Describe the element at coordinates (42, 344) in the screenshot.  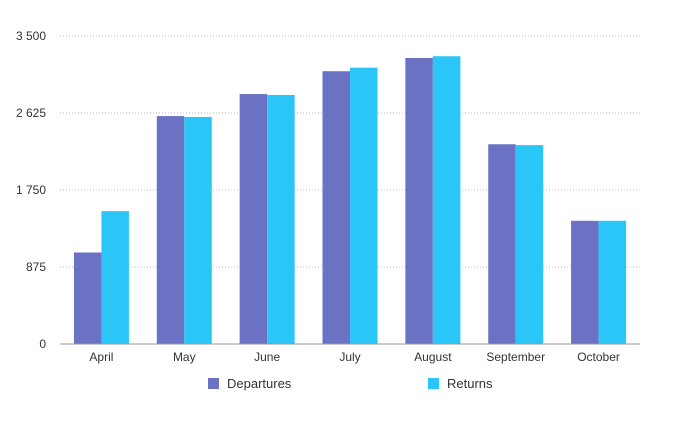
I see `y-tick-label: 0` at that location.